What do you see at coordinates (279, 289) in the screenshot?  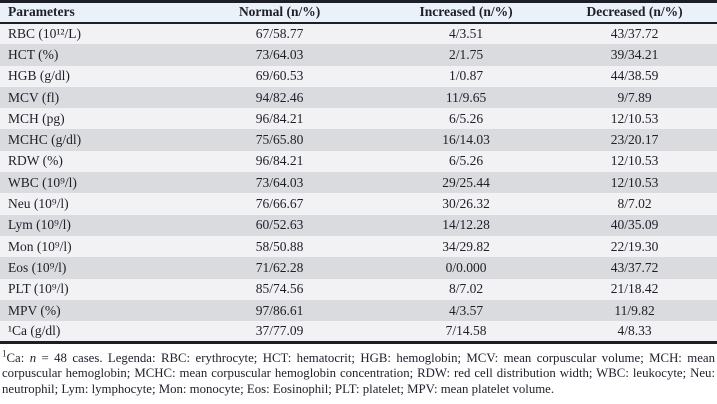 I see `normal-cell: 85/74.56` at bounding box center [279, 289].